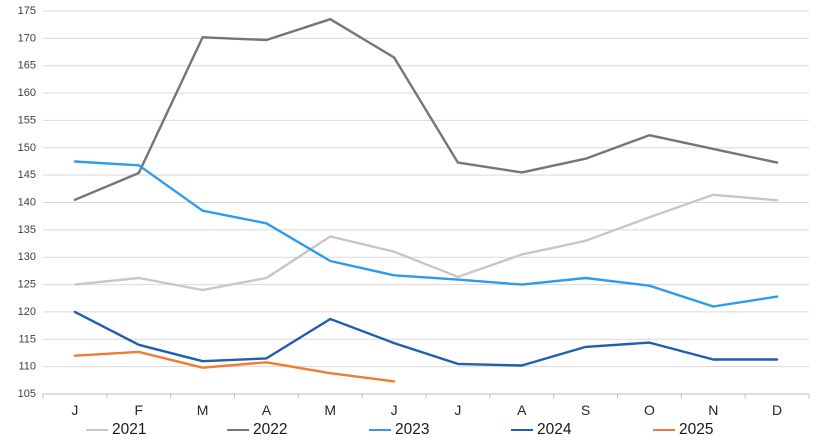 This screenshot has height=446, width=820. Describe the element at coordinates (777, 410) in the screenshot. I see `x-axis-label: D` at that location.